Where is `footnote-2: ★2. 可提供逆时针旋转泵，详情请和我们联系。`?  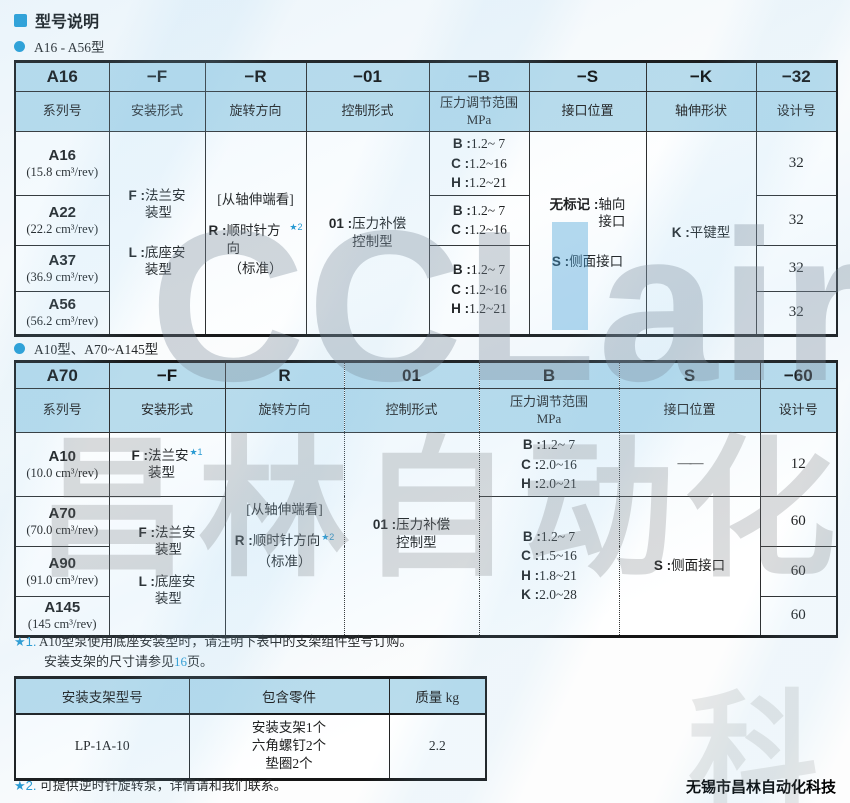 footnote-2: ★2. 可提供逆时针旋转泵，详情请和我们联系。 is located at coordinates (150, 786).